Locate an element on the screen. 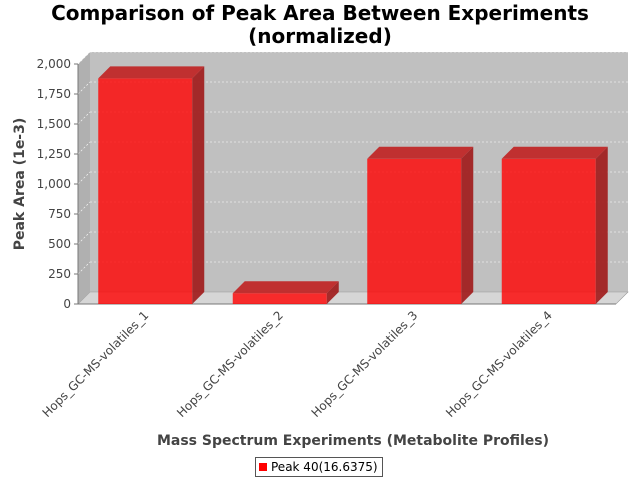  y-tick-label: 500 is located at coordinates (59, 244).